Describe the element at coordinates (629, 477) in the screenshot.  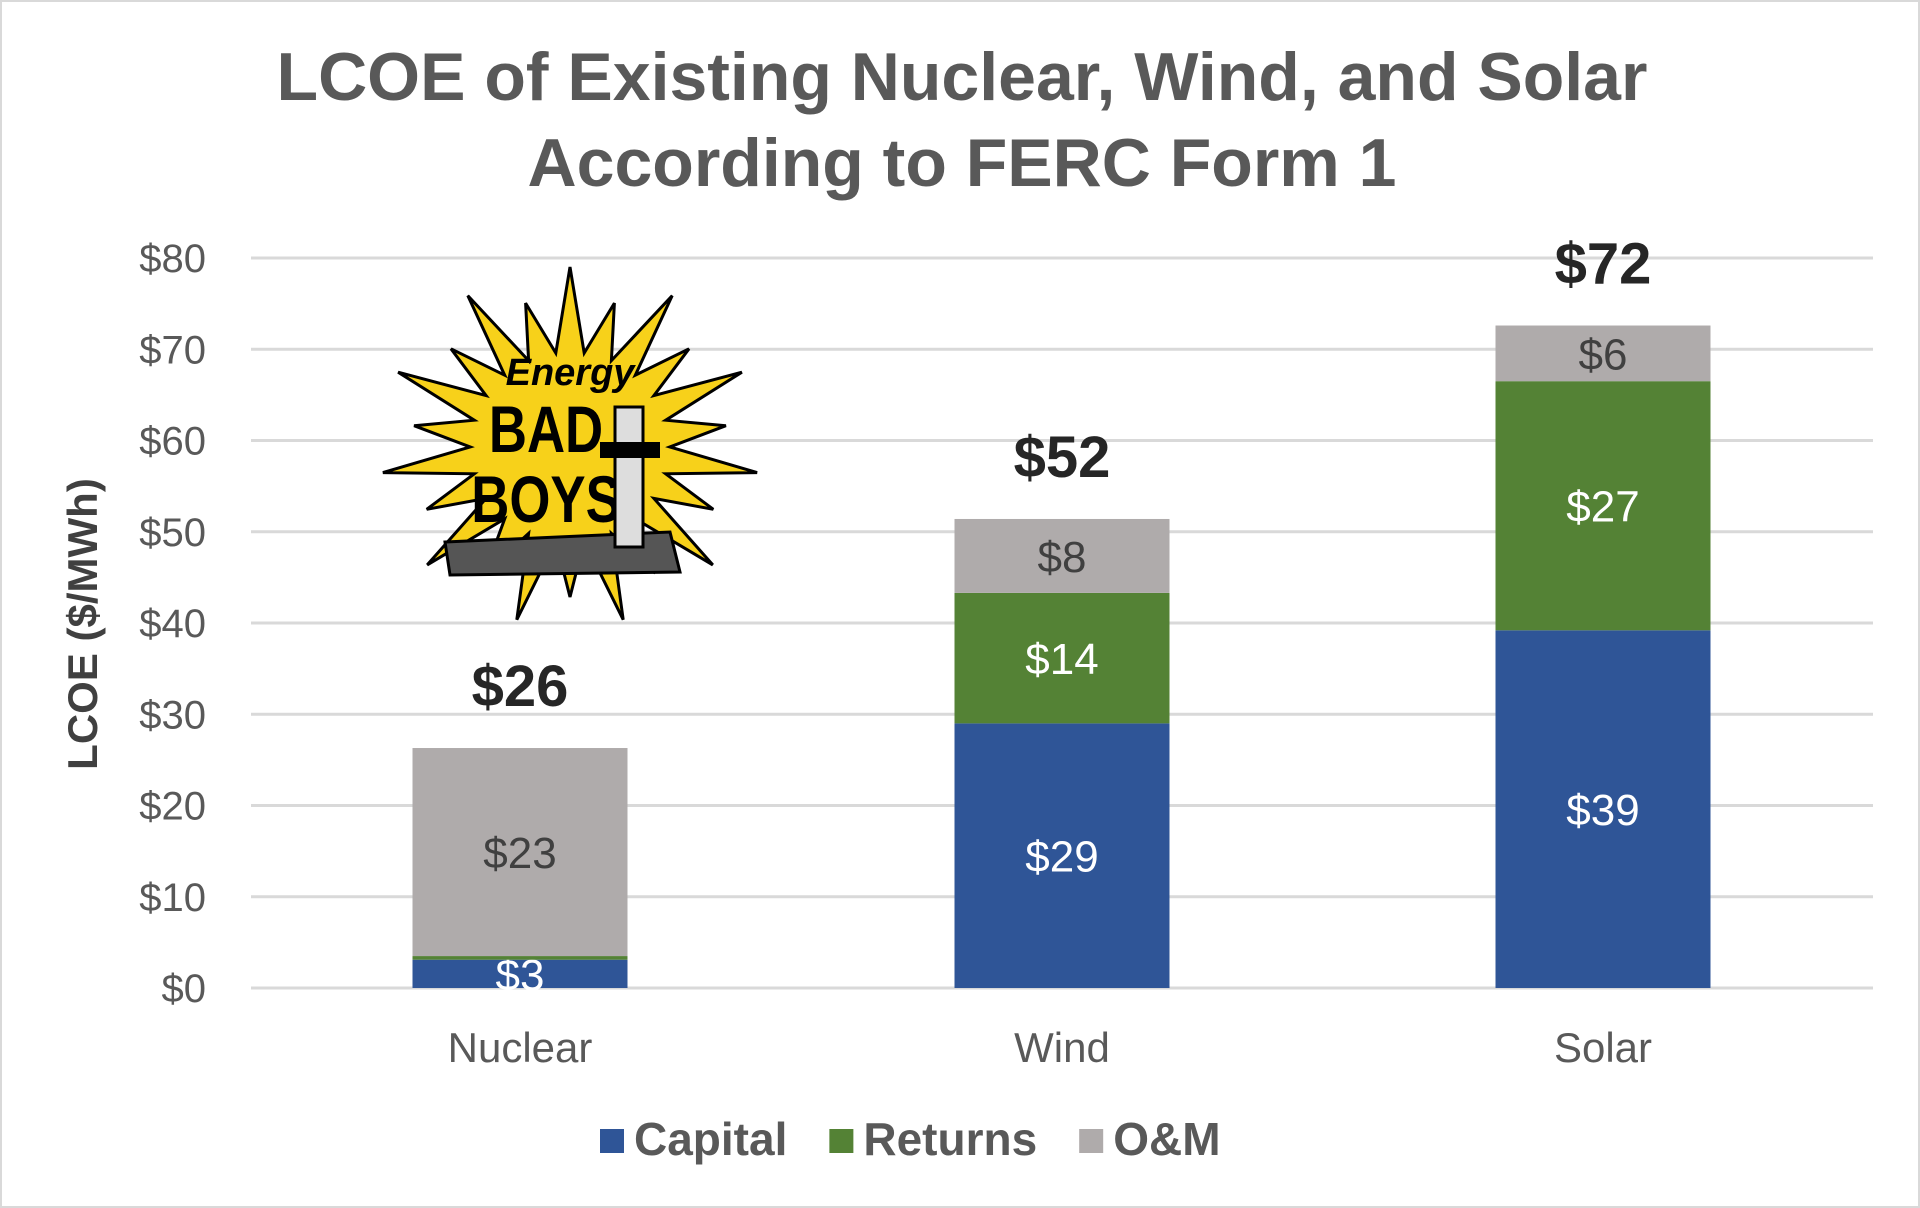
I see `plug-figure-icon` at that location.